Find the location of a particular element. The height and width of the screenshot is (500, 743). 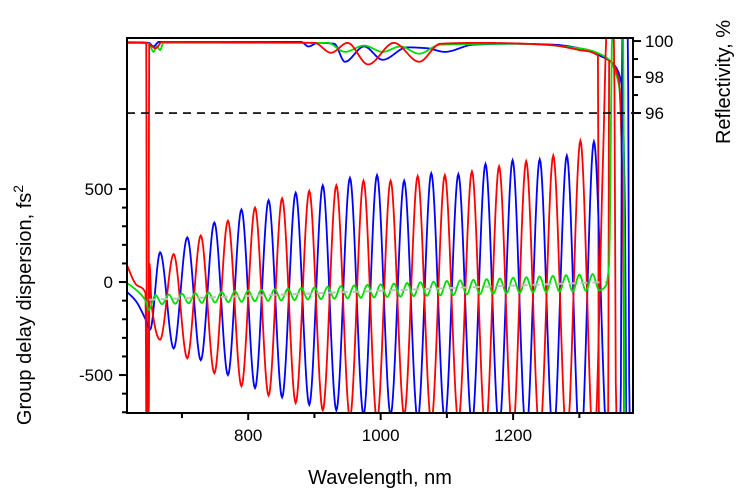

y-axis-title-superscript: 2 is located at coordinates (18, 189).